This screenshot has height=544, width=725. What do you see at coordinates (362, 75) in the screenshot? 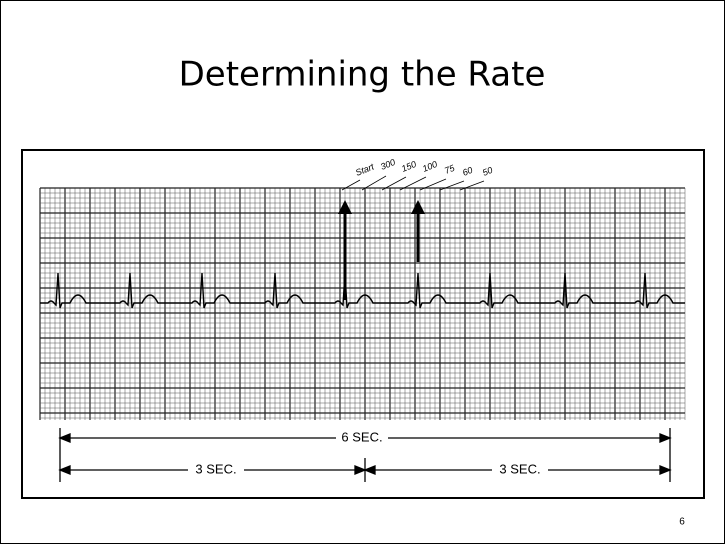
I see `slide-title: Determining the Rate` at bounding box center [362, 75].